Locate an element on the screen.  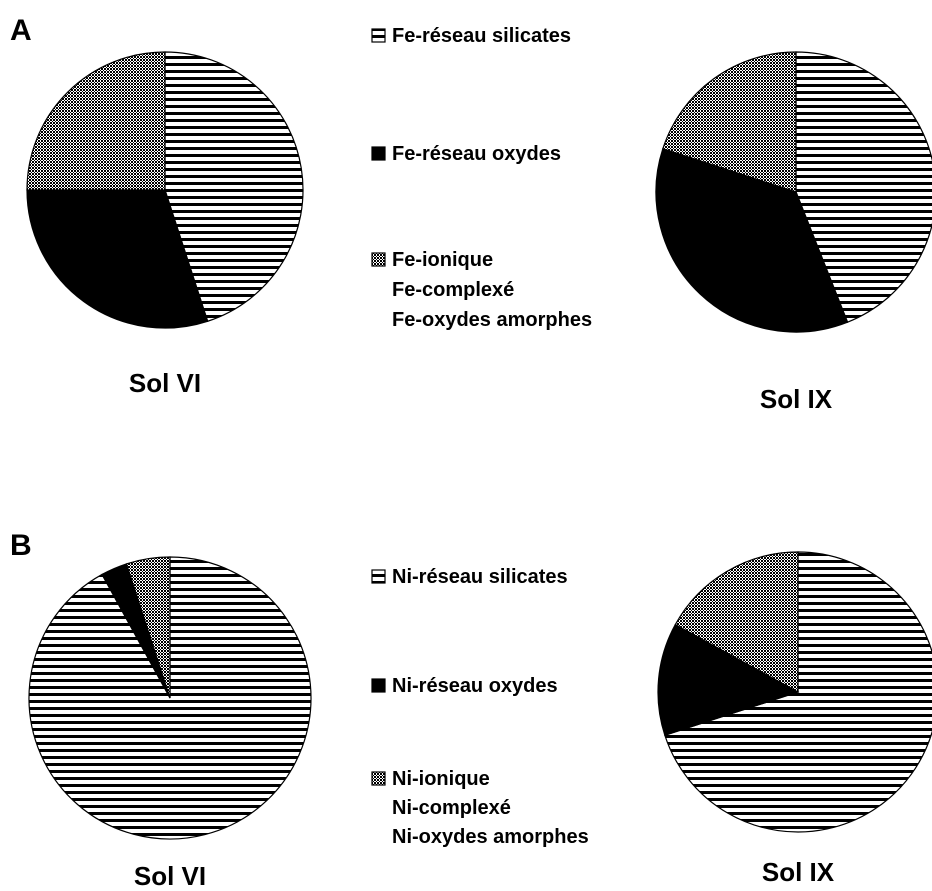
legend-label: Fe-réseau oxydes is located at coordinates (476, 154).